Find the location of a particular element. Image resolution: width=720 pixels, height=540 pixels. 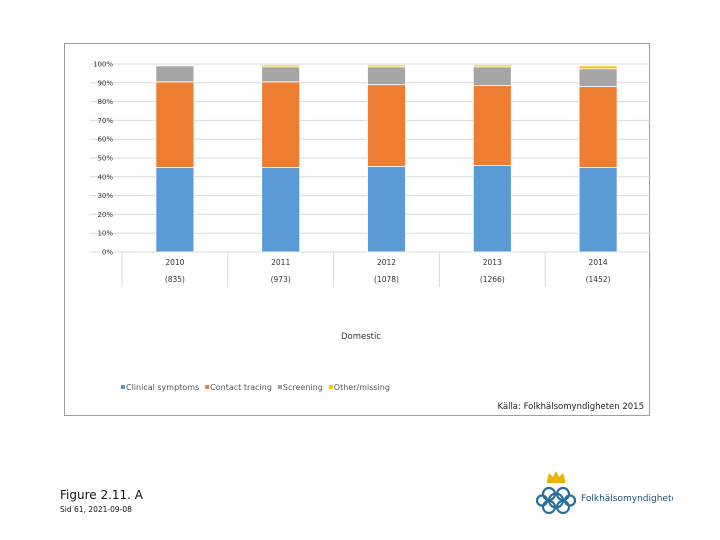

y-tick-label: 30% is located at coordinates (105, 196).